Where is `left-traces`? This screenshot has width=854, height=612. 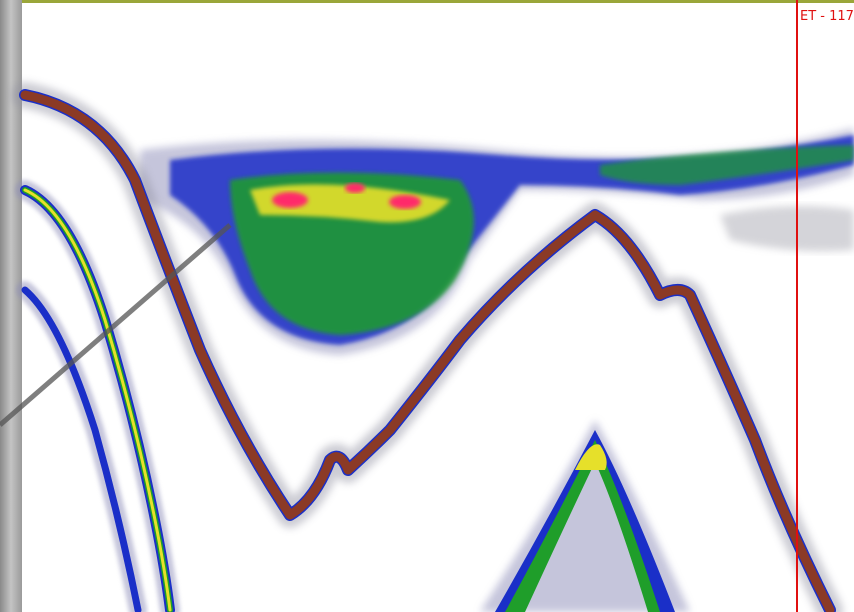
left-traces is located at coordinates (97, 396).